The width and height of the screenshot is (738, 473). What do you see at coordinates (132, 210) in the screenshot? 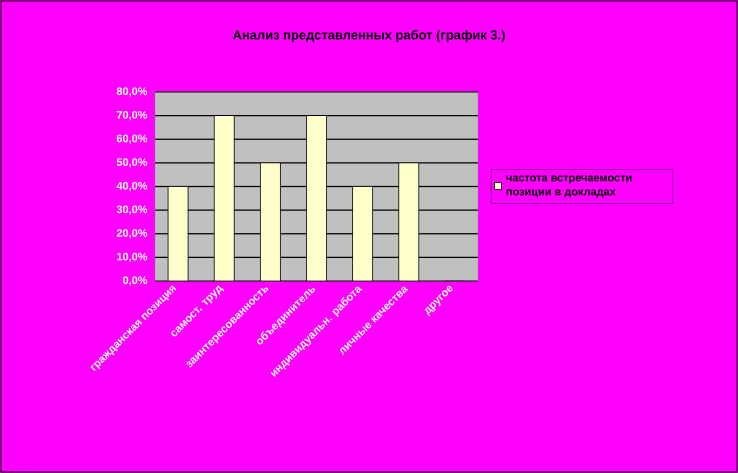
I see `y-tick-label: 30,0%` at bounding box center [132, 210].